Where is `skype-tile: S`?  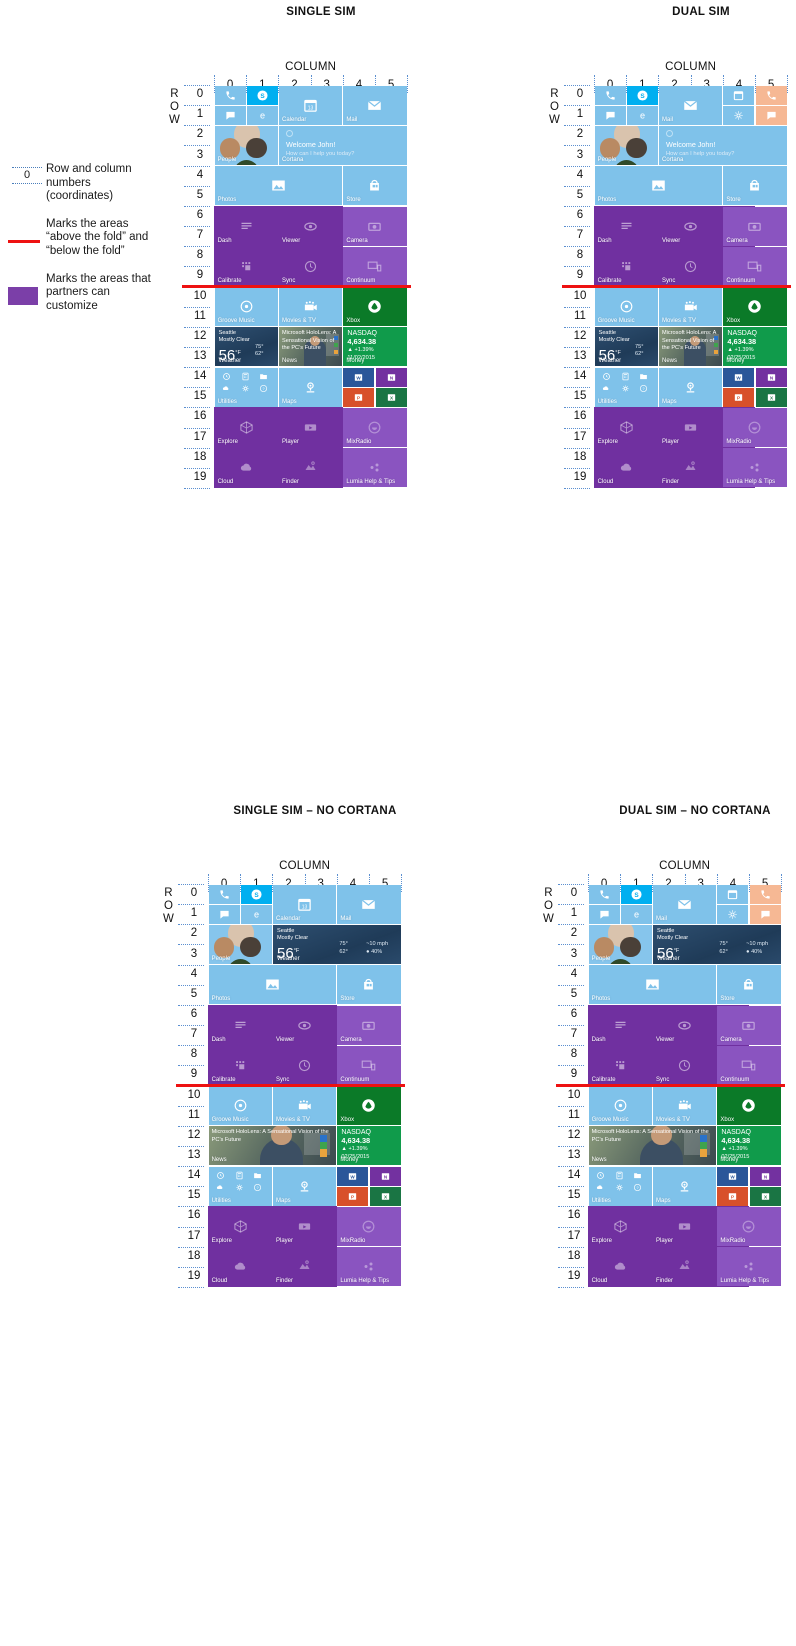
skype-tile: S is located at coordinates (256, 894).